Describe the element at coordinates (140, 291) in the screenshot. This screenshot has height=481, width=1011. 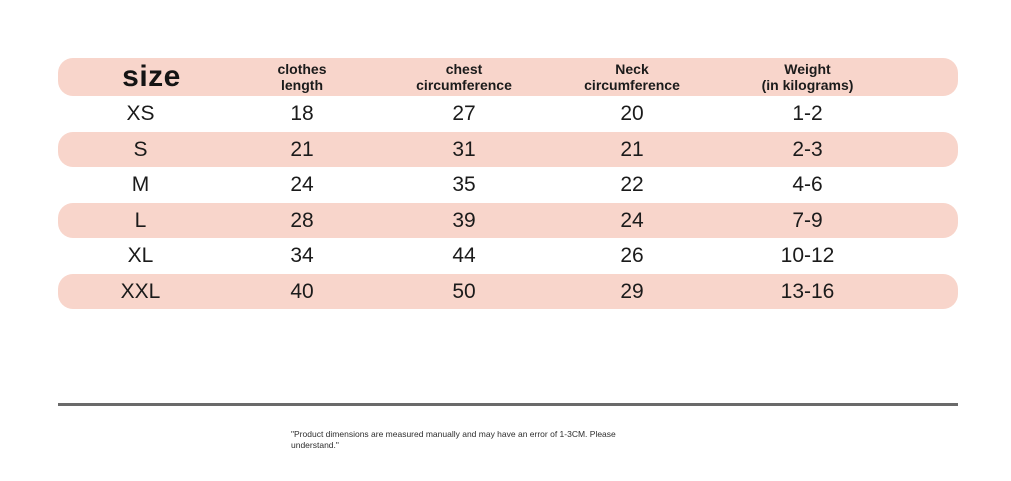
I see `size-label: XXL` at that location.